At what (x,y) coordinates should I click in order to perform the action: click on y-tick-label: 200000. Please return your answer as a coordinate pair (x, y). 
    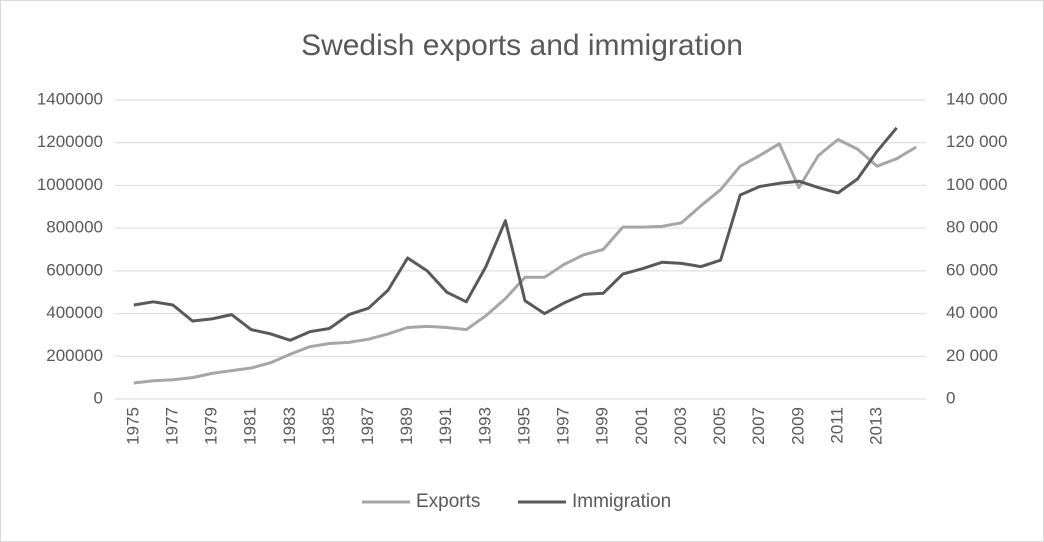
    Looking at the image, I should click on (74, 355).